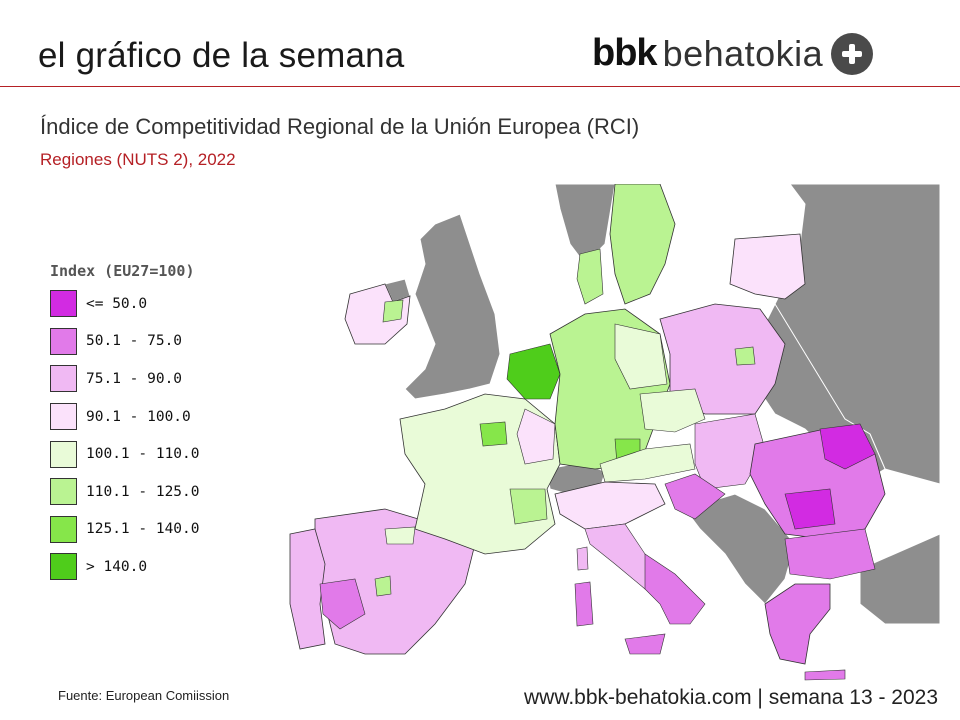 This screenshot has height=720, width=960. What do you see at coordinates (797, 624) in the screenshot?
I see `region-greece` at bounding box center [797, 624].